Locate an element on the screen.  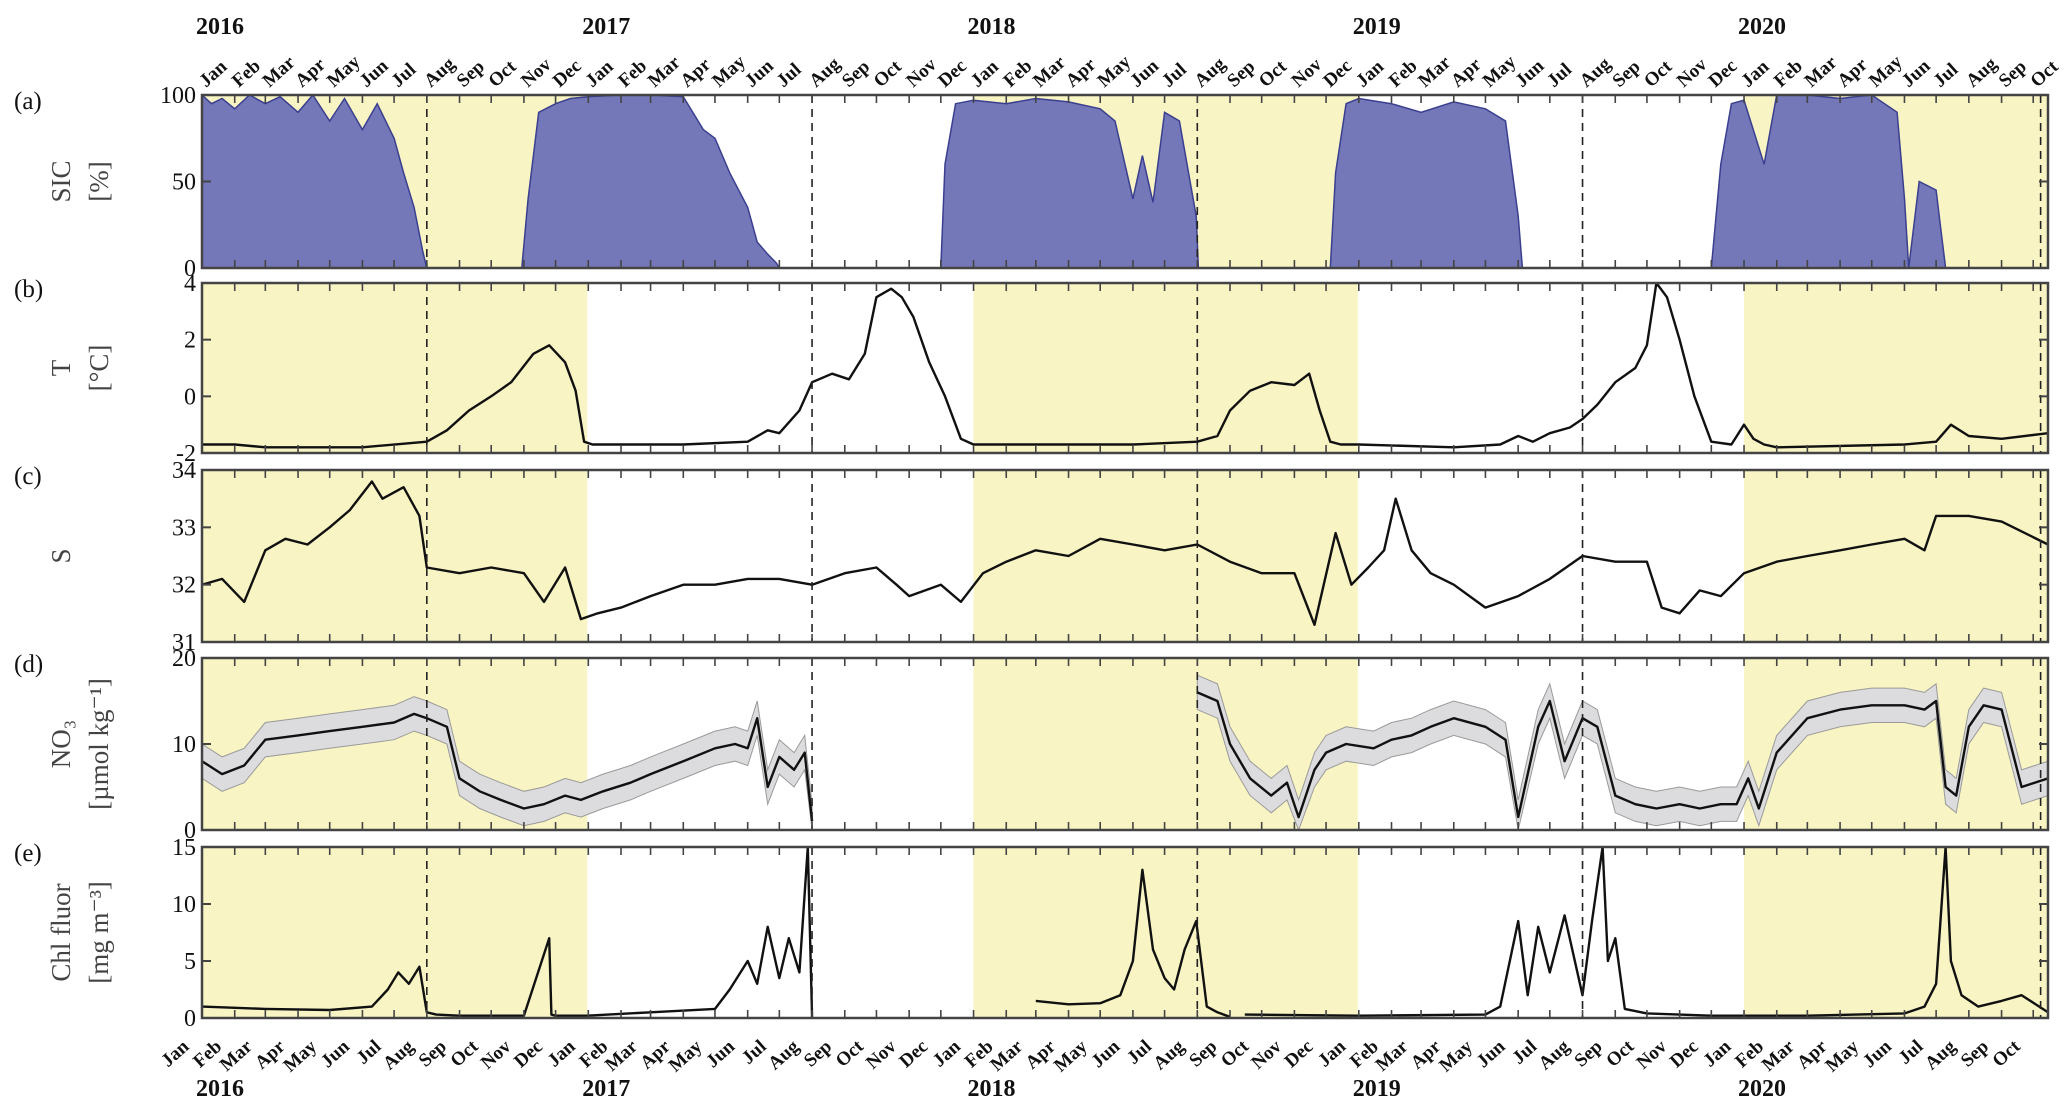
sic-area is located at coordinates (1125, 181).